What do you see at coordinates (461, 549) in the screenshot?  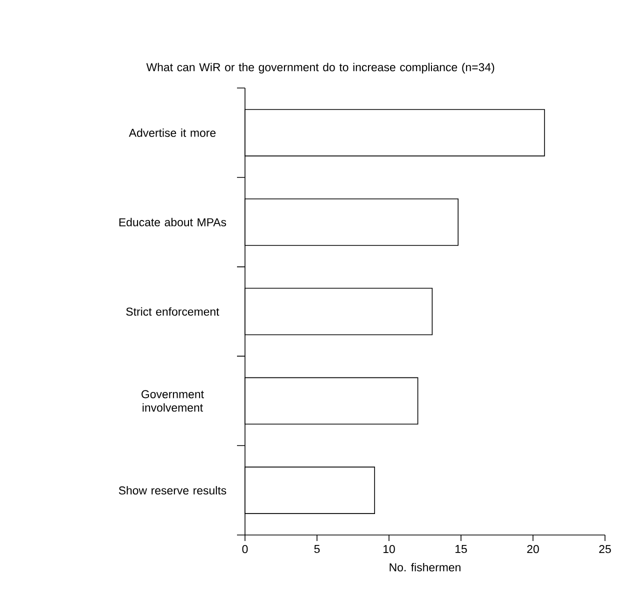 I see `x-tick-label: 15` at bounding box center [461, 549].